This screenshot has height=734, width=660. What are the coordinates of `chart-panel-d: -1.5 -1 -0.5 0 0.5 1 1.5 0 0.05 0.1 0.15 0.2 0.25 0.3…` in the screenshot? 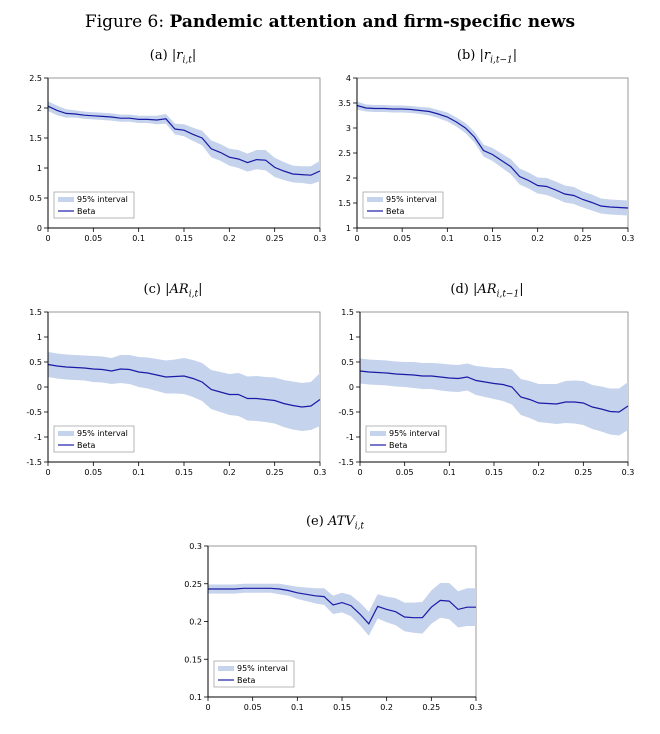 It's located at (486, 392).